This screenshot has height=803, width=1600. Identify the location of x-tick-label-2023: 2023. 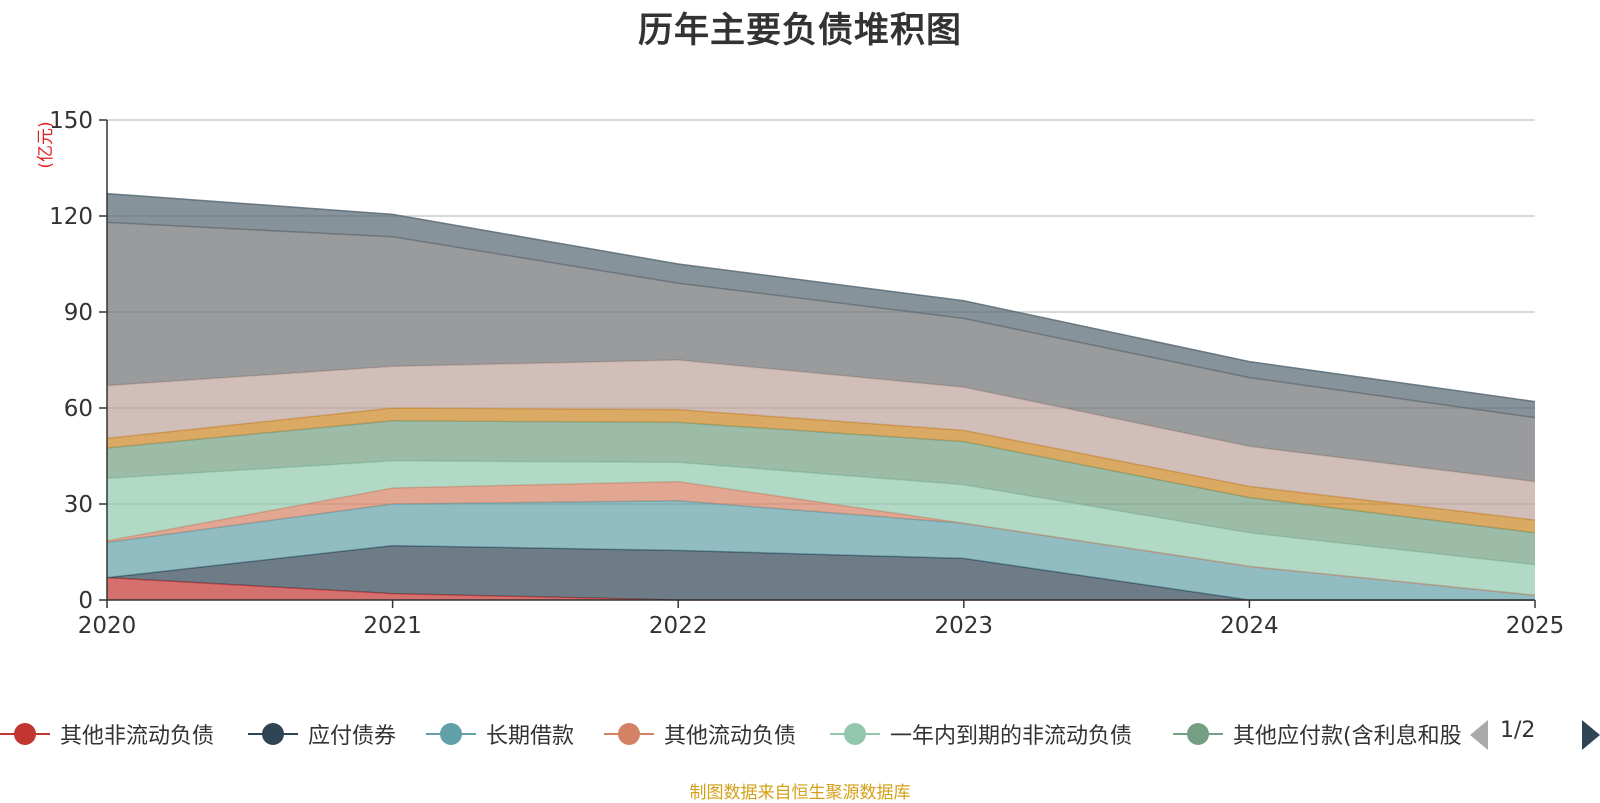
(964, 626).